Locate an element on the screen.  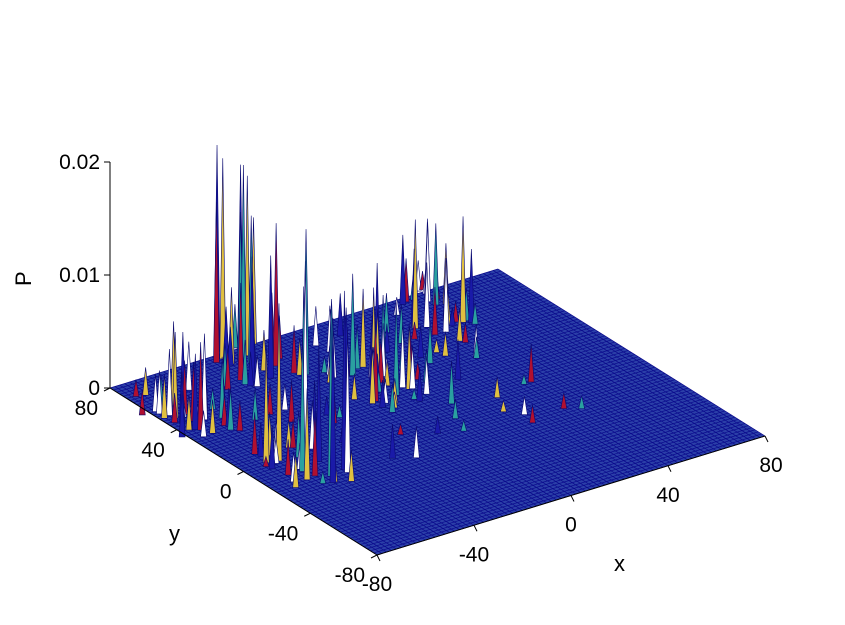
z-tick-label: 0.01 is located at coordinates (79, 275).